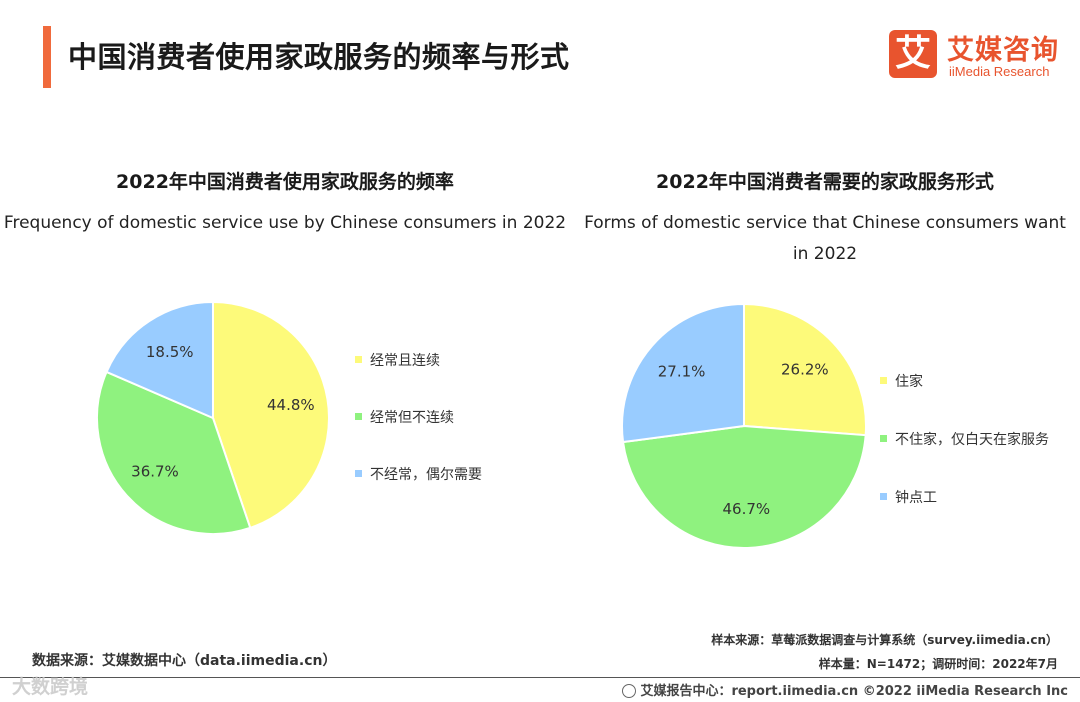 This screenshot has height=702, width=1080. Describe the element at coordinates (1003, 50) in the screenshot. I see `logo-chinese-name: 艾媒咨询` at that location.